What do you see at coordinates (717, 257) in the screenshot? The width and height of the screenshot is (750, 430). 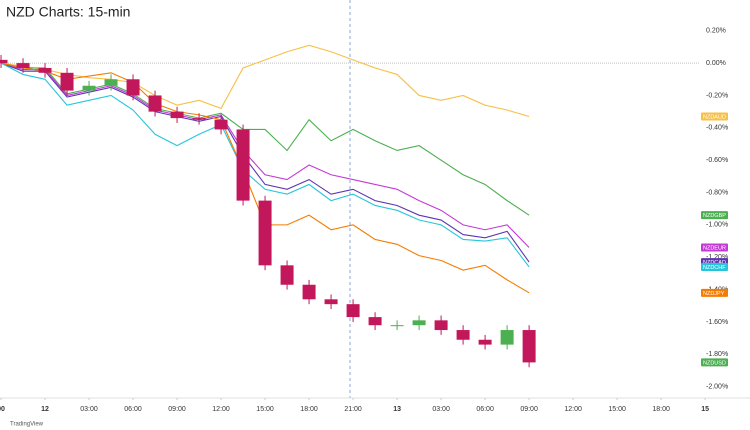 I see `y-tick-label: -1.20%` at bounding box center [717, 257].